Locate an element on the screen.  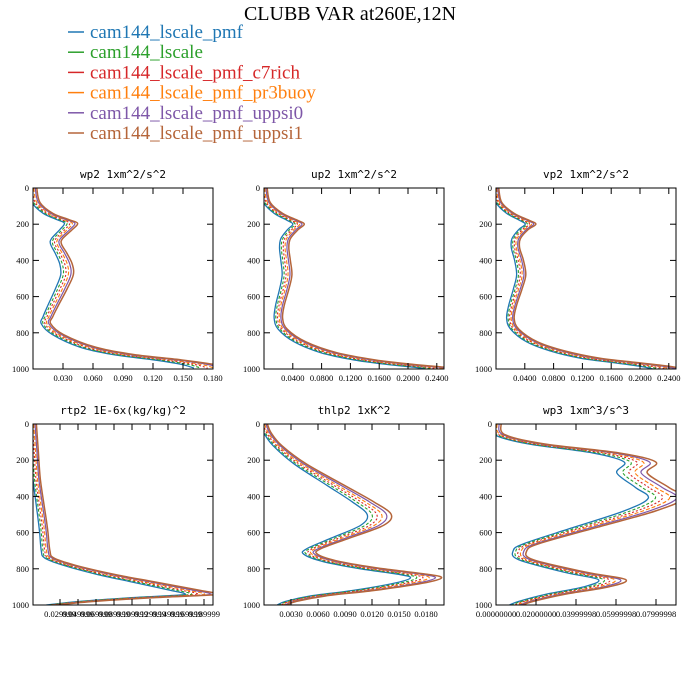
legend-entry: cam144_lscale_pmf_uppsi1 is located at coordinates (196, 133).